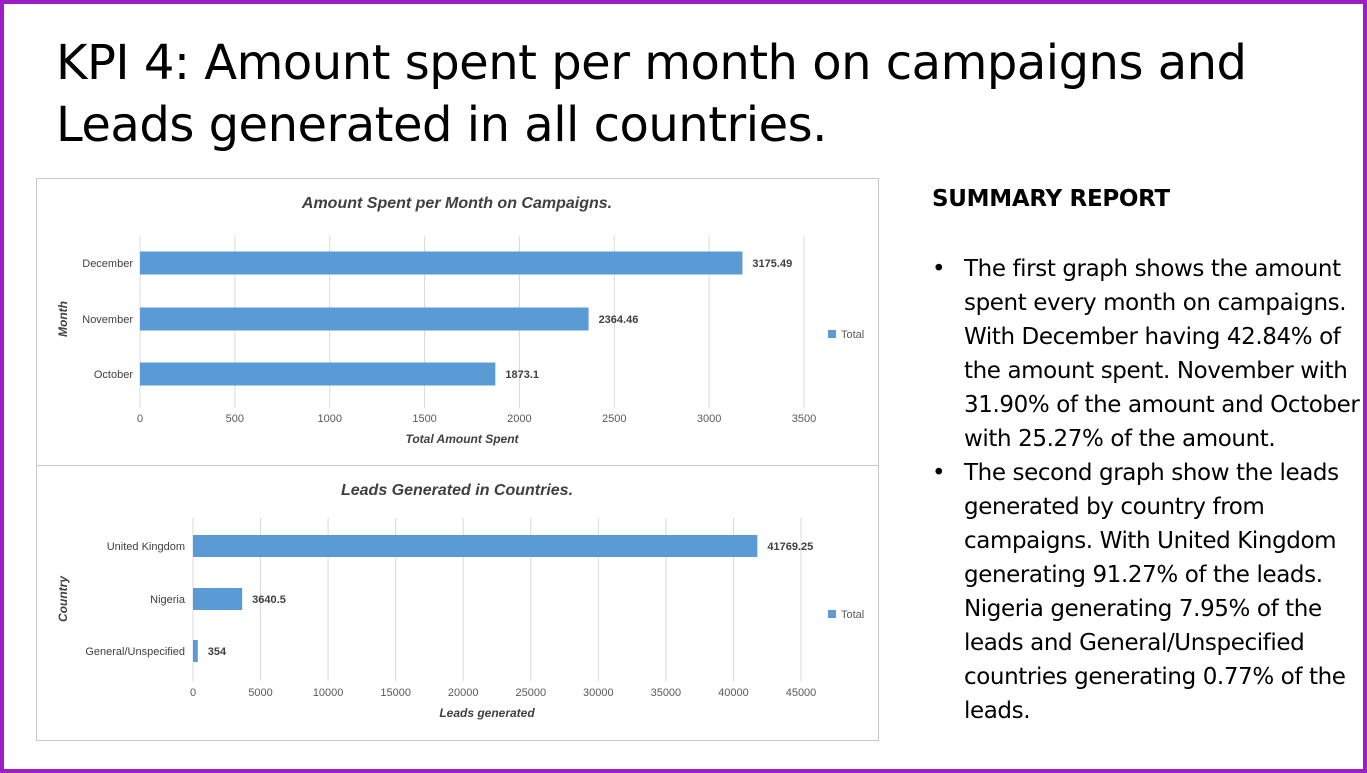 This screenshot has width=1367, height=773. I want to click on category-label: December, so click(107, 264).